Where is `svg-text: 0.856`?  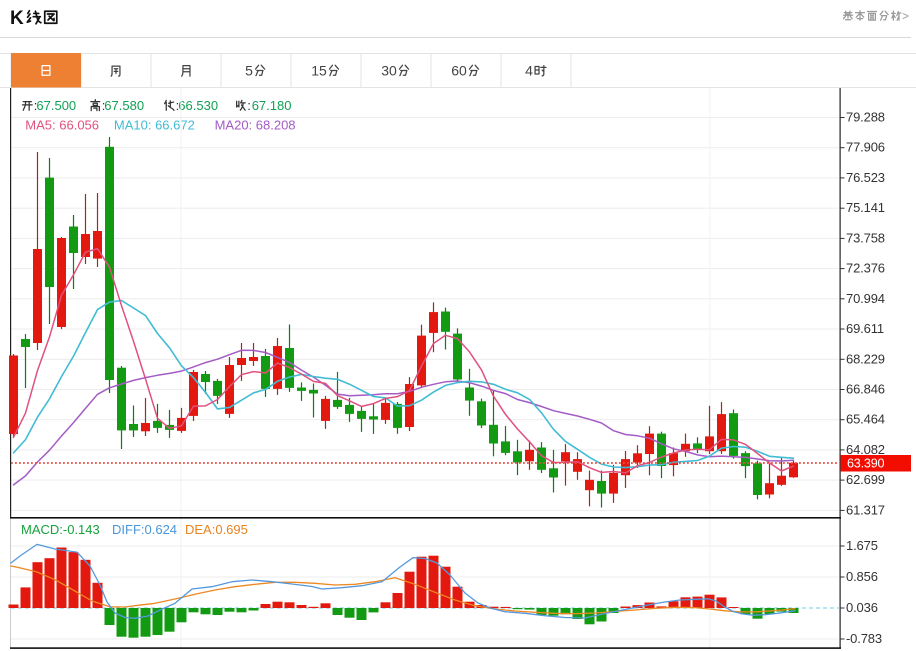 svg-text: 0.856 is located at coordinates (862, 576).